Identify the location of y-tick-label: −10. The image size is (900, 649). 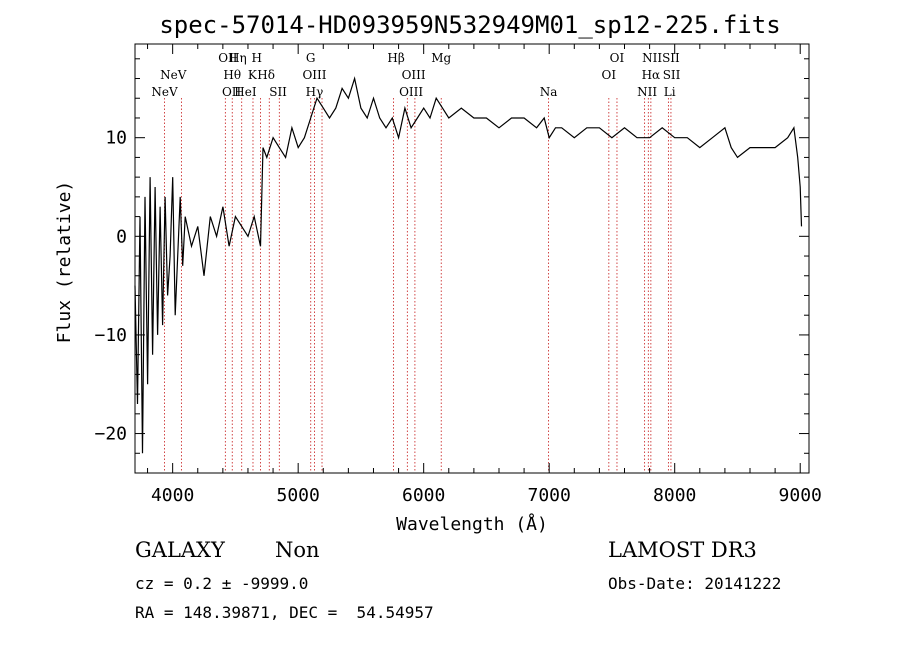
(110, 335).